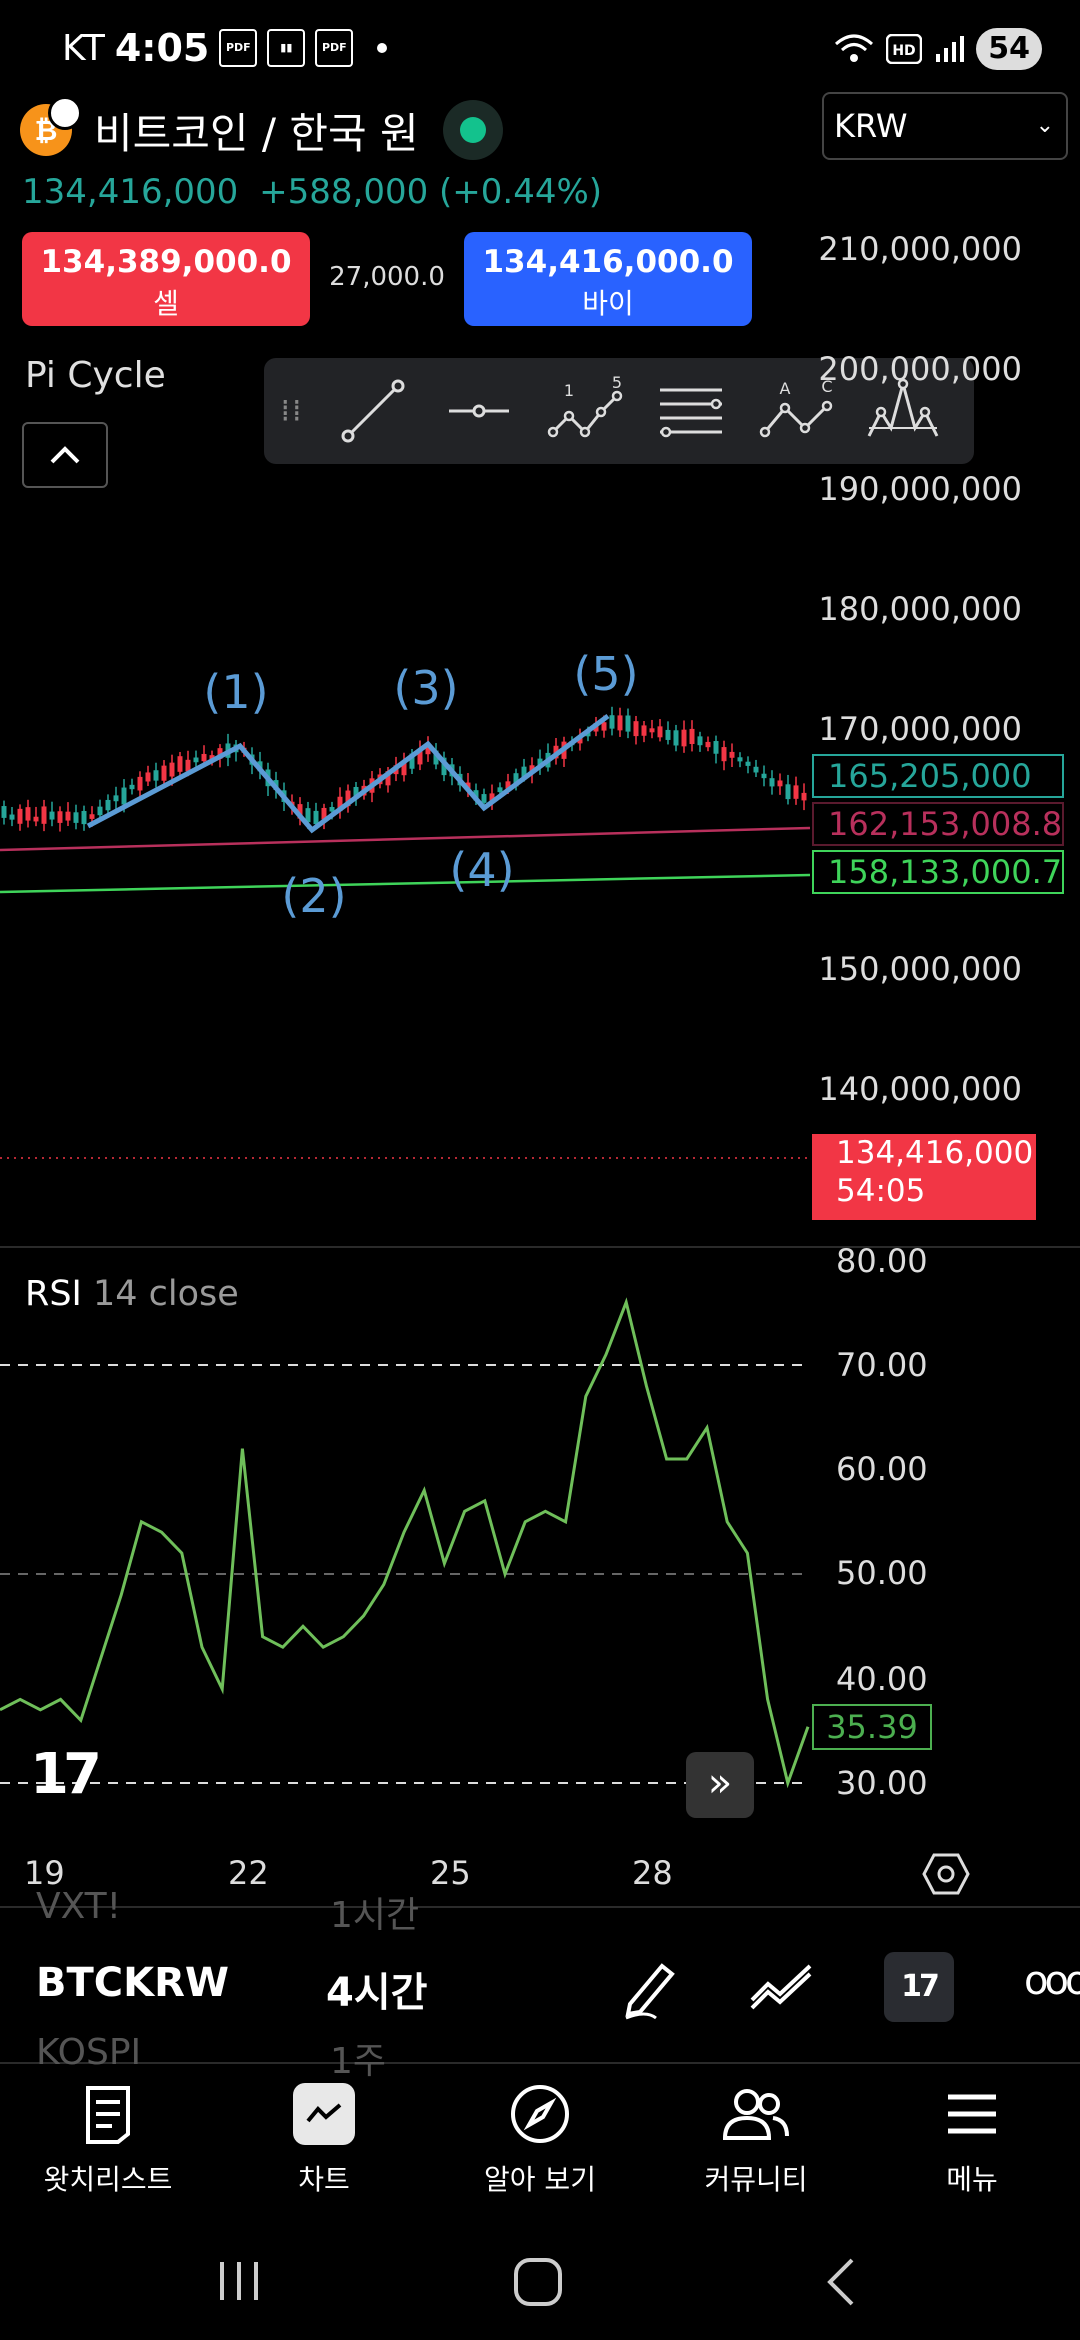  What do you see at coordinates (540, 2142) in the screenshot?
I see `nav-explore: 알아 보기` at bounding box center [540, 2142].